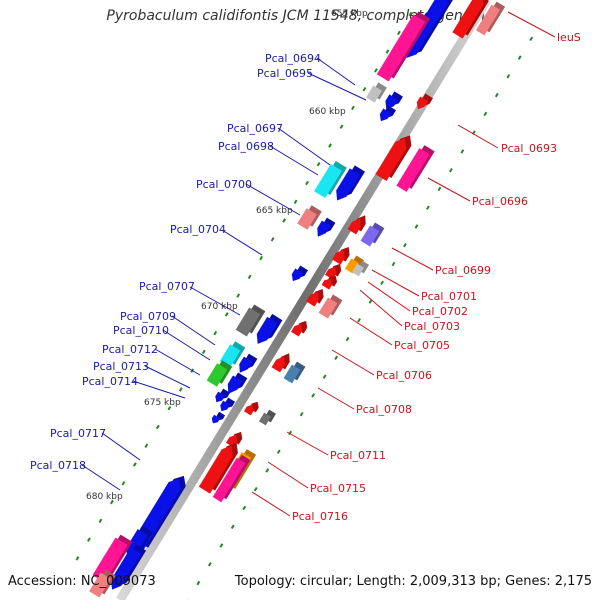  What do you see at coordinates (422, 345) in the screenshot?
I see `gene-label-right: Pcal_0705` at bounding box center [422, 345].